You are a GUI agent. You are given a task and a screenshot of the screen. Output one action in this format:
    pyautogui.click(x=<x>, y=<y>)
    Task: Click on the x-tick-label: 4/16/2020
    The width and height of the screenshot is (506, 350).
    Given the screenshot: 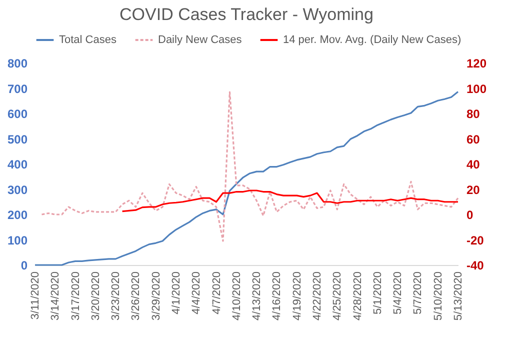 What is the action you would take?
    pyautogui.click(x=277, y=296)
    